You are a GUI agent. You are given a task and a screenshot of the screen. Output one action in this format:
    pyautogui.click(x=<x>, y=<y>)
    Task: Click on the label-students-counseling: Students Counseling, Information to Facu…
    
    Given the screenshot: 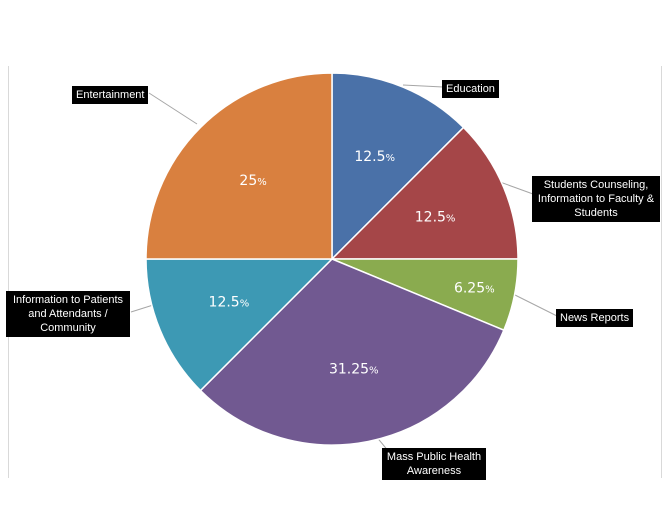 What is the action you would take?
    pyautogui.click(x=596, y=199)
    